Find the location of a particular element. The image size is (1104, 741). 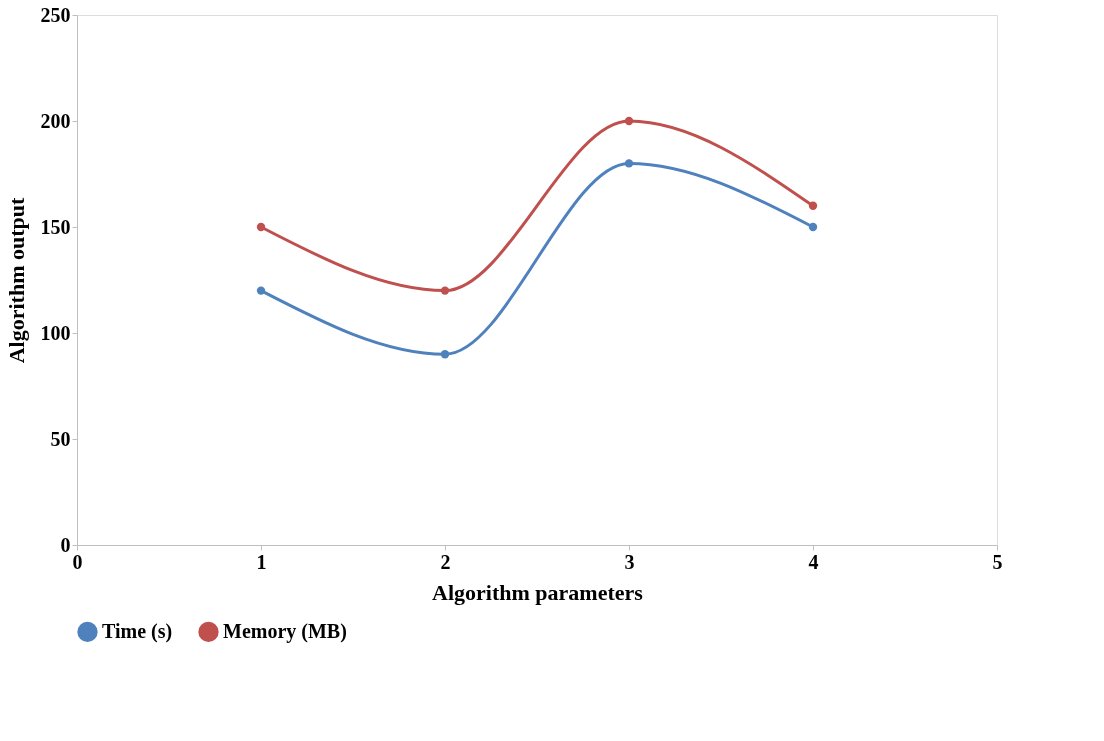

y-tick-label: 150 is located at coordinates (55, 226).